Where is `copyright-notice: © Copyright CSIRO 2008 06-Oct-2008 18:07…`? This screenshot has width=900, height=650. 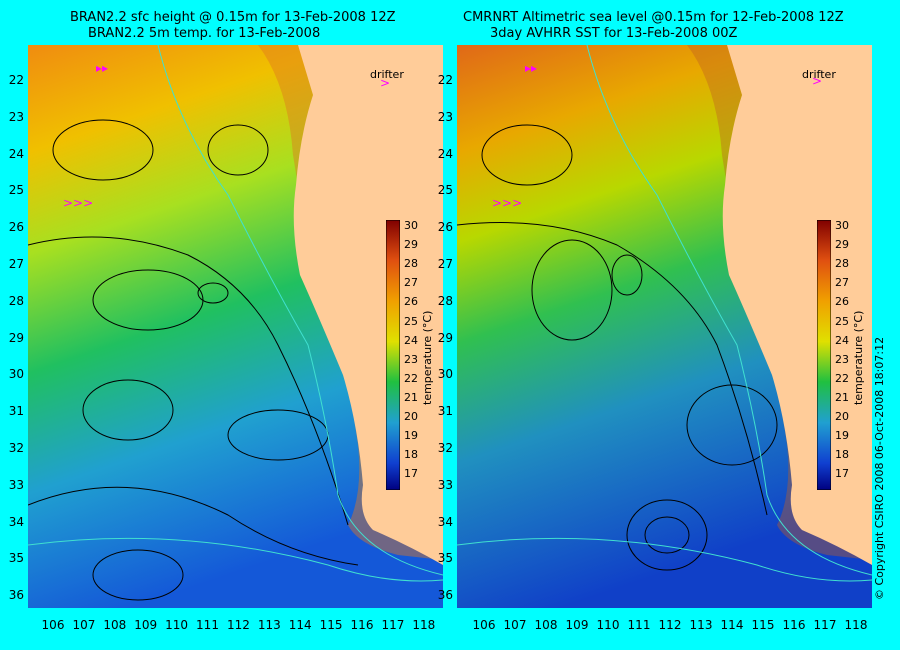 copyright-notice: © Copyright CSIRO 2008 06-Oct-2008 18:07… is located at coordinates (879, 468).